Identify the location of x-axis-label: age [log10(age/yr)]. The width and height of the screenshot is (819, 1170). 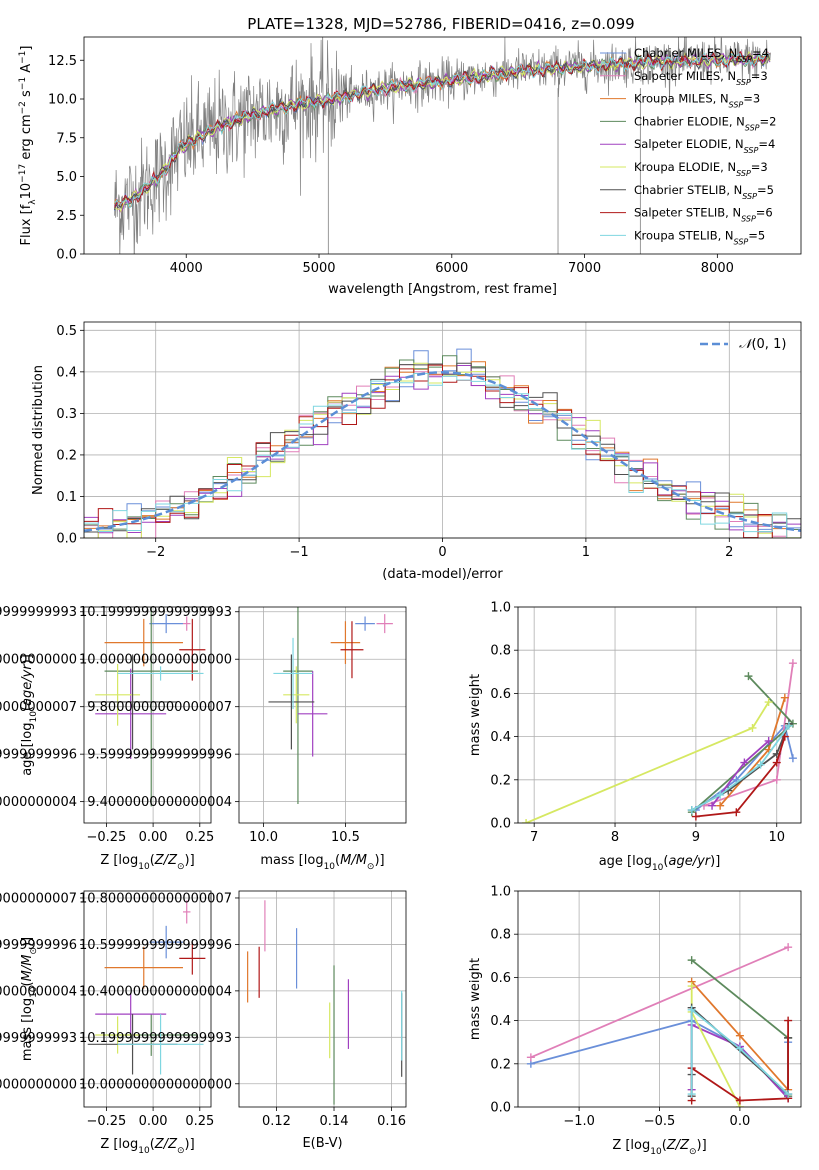
(660, 863).